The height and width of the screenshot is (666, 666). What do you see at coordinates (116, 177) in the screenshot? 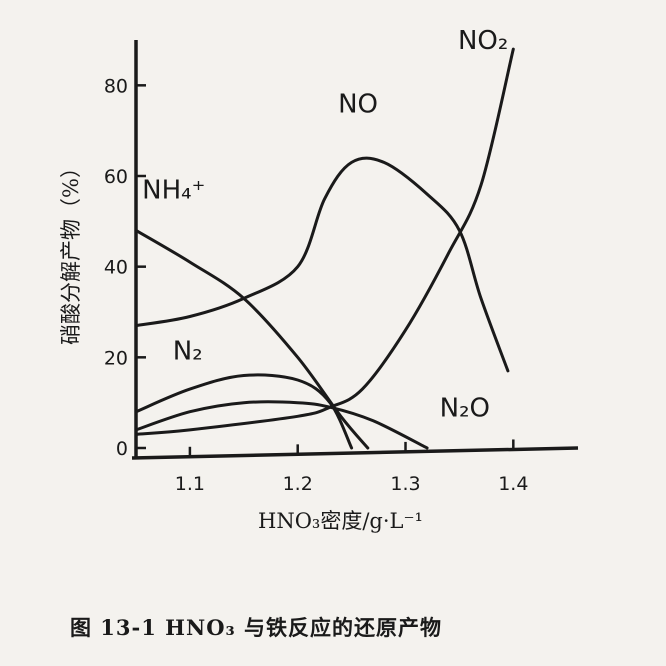
I see `y-tick-label: 60` at bounding box center [116, 177].